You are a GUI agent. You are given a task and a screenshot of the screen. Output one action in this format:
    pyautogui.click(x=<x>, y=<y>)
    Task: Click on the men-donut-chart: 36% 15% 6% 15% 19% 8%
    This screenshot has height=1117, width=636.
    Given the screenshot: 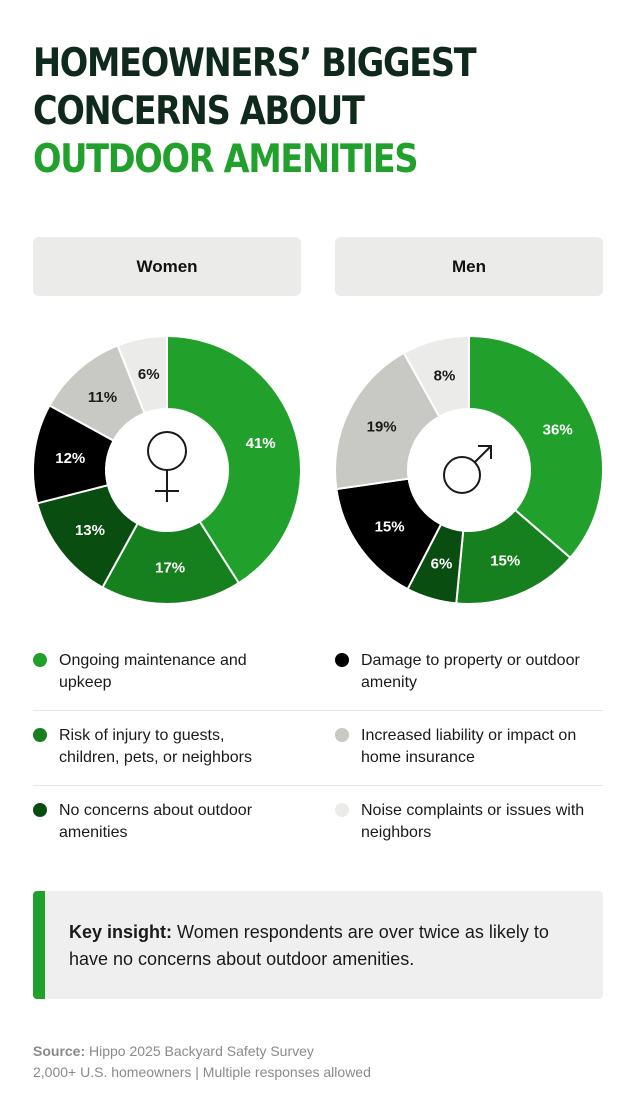 What is the action you would take?
    pyautogui.click(x=469, y=469)
    